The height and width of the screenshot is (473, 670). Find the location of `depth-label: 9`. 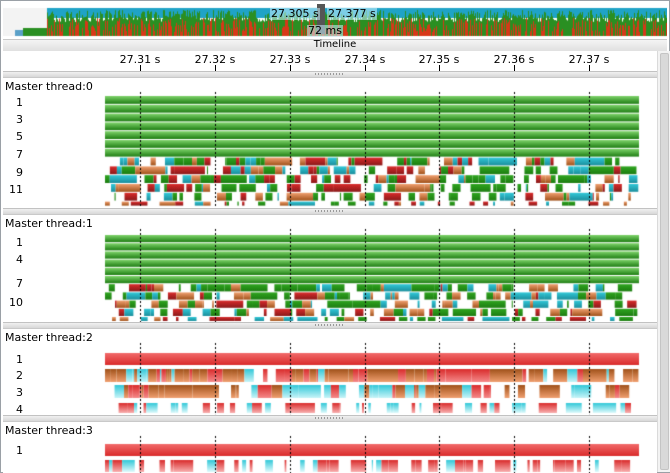

depth-label: 9 is located at coordinates (19, 172).